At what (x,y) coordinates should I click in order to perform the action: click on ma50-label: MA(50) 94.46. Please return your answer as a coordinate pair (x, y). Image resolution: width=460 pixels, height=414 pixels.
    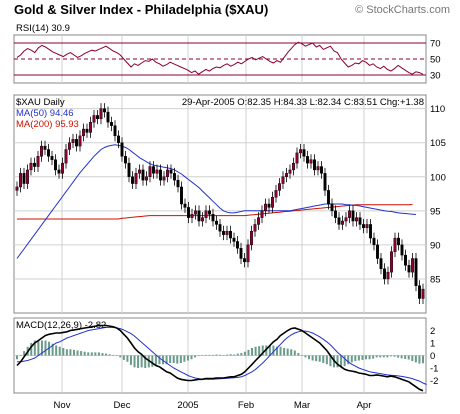
    Looking at the image, I should click on (45, 113).